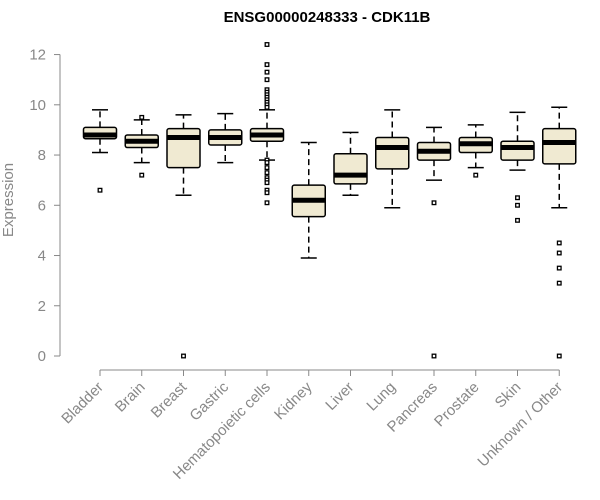 This screenshot has height=500, width=600. Describe the element at coordinates (37, 55) in the screenshot. I see `y-tick-label: 12` at that location.